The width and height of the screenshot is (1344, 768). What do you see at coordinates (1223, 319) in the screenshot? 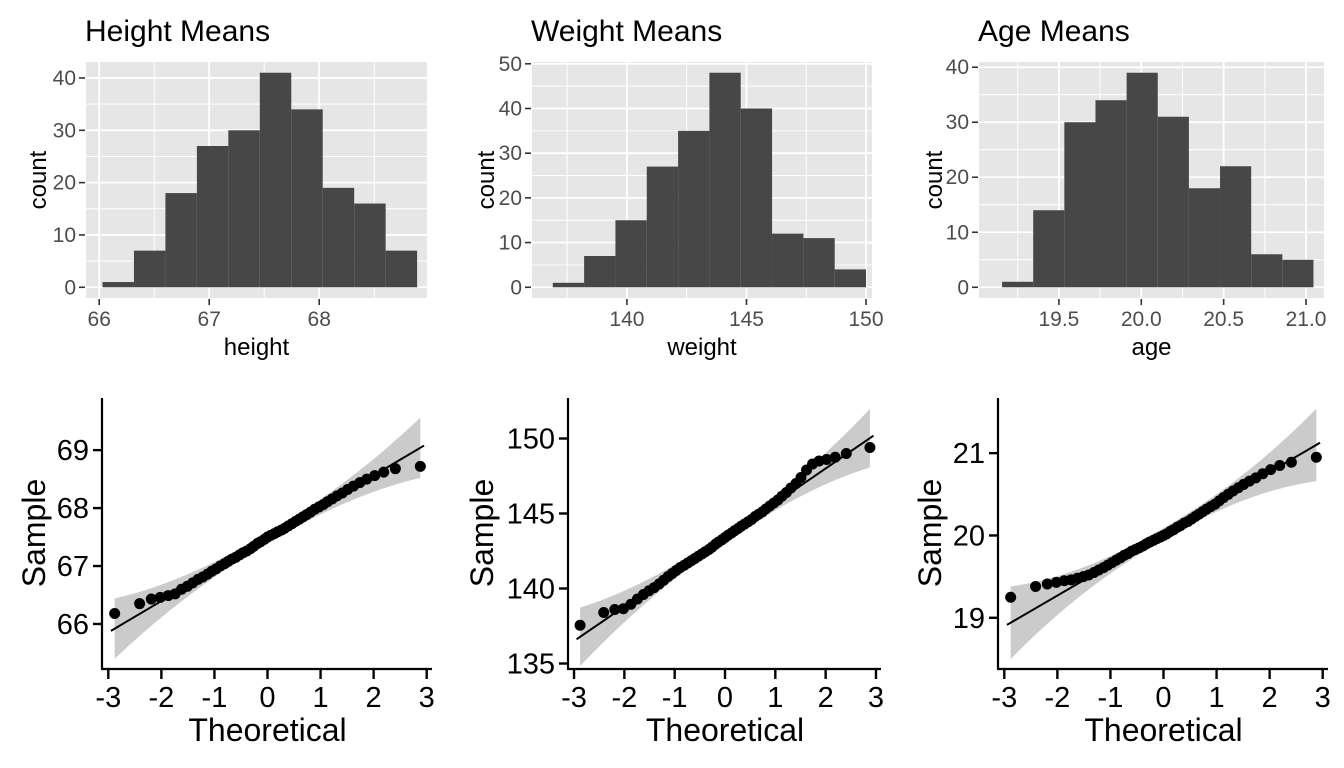
I see `x-tick-label: 20.5` at bounding box center [1223, 319].